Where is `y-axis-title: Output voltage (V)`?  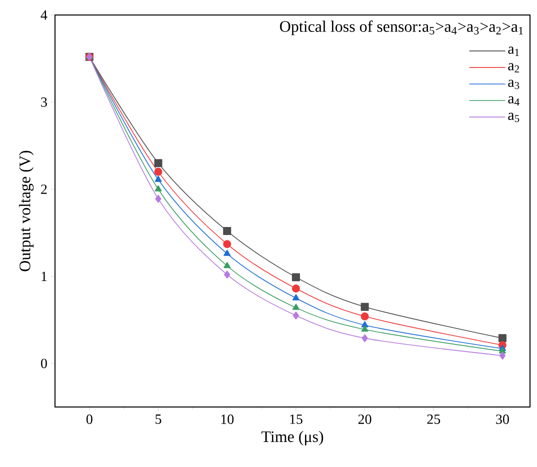
y-axis-title: Output voltage (V) is located at coordinates (26, 211).